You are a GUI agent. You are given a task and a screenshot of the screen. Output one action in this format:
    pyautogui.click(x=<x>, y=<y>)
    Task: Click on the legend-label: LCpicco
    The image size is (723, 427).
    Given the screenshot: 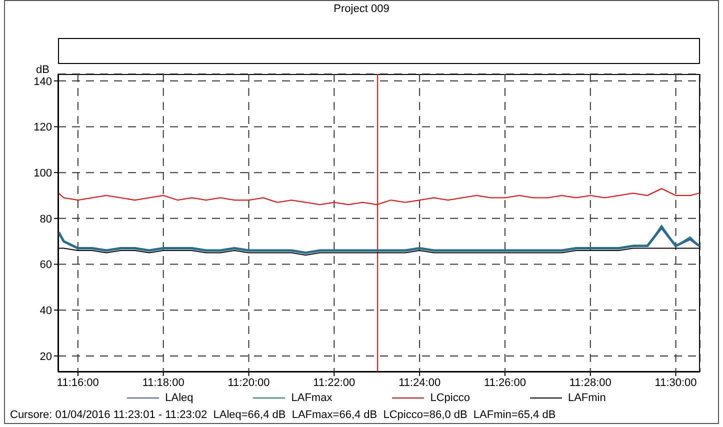 What is the action you would take?
    pyautogui.click(x=450, y=398)
    